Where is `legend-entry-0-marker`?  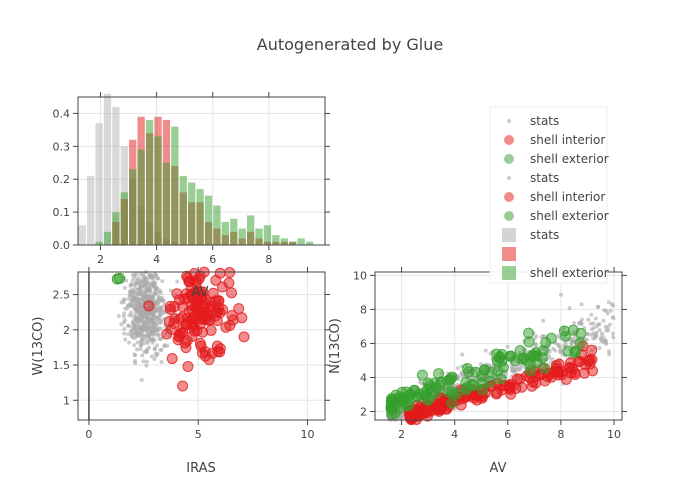
legend-entry-0-marker is located at coordinates (509, 121).